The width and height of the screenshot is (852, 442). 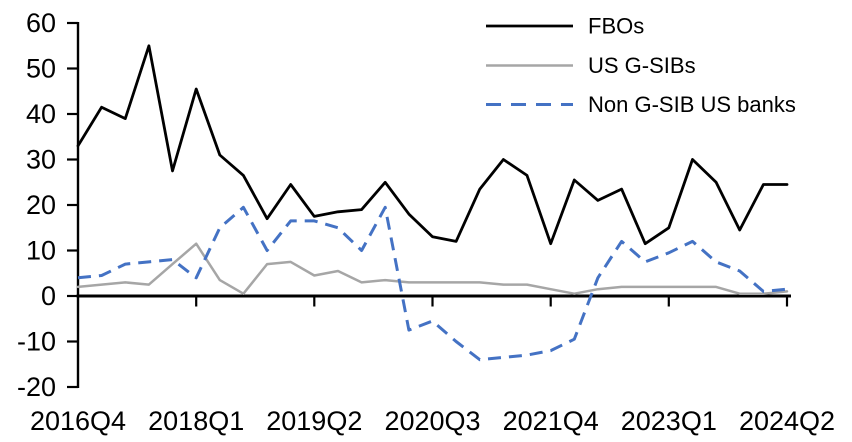 What do you see at coordinates (41, 160) in the screenshot?
I see `y-tick-label: 30` at bounding box center [41, 160].